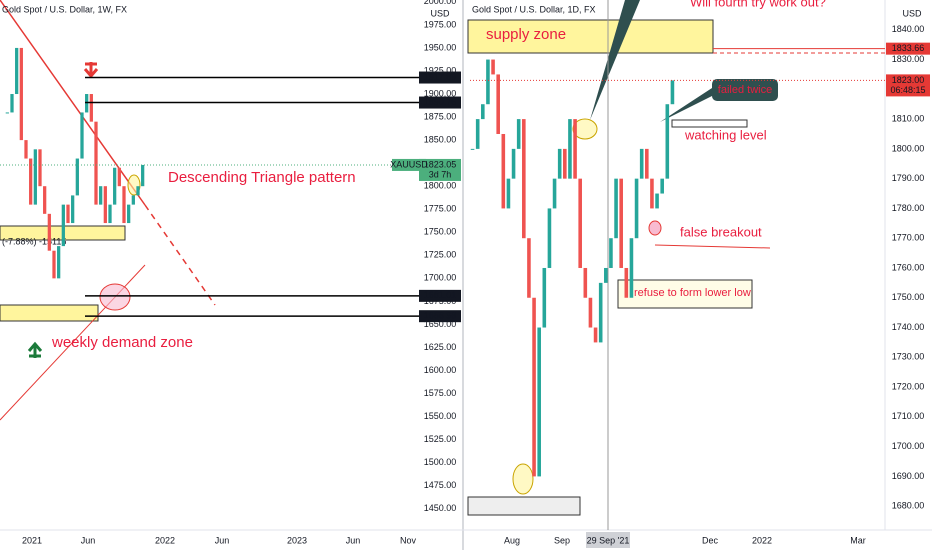 The height and width of the screenshot is (550, 932). What do you see at coordinates (262, 177) in the screenshot?
I see `annotation: Descending Triangle pattern` at bounding box center [262, 177].